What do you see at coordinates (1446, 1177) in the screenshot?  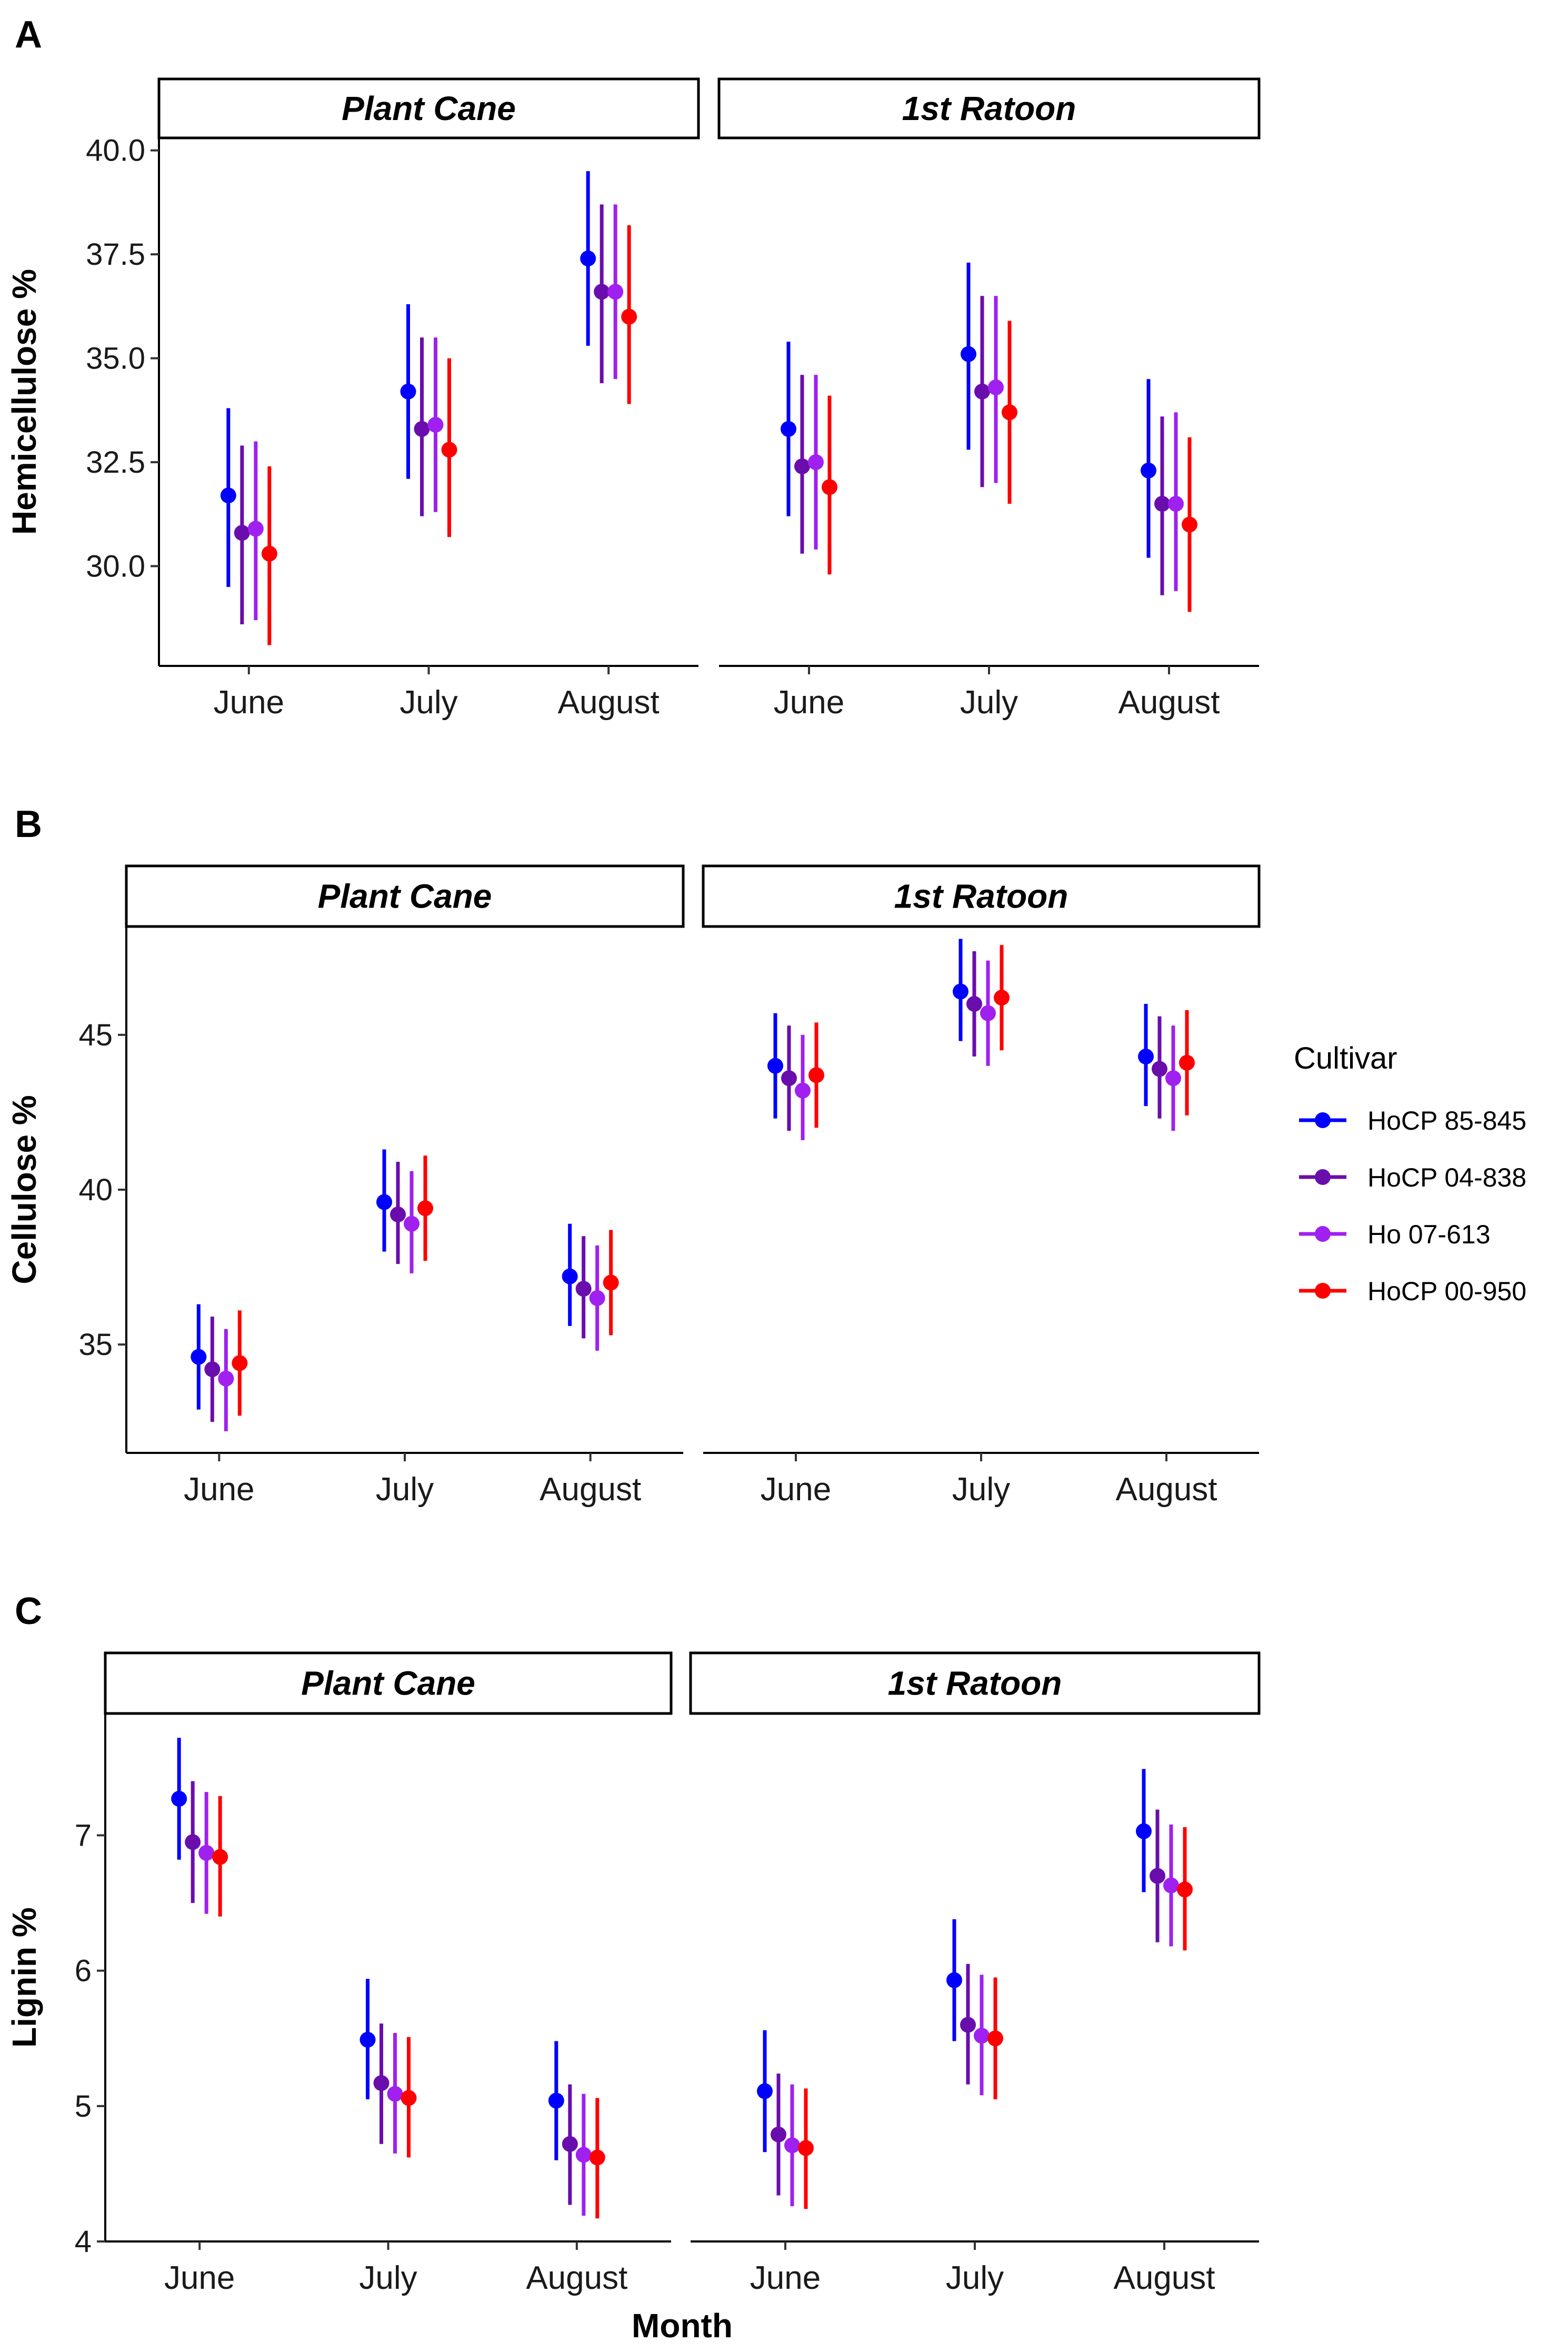 I see `legend-label: HoCP 04-838` at bounding box center [1446, 1177].